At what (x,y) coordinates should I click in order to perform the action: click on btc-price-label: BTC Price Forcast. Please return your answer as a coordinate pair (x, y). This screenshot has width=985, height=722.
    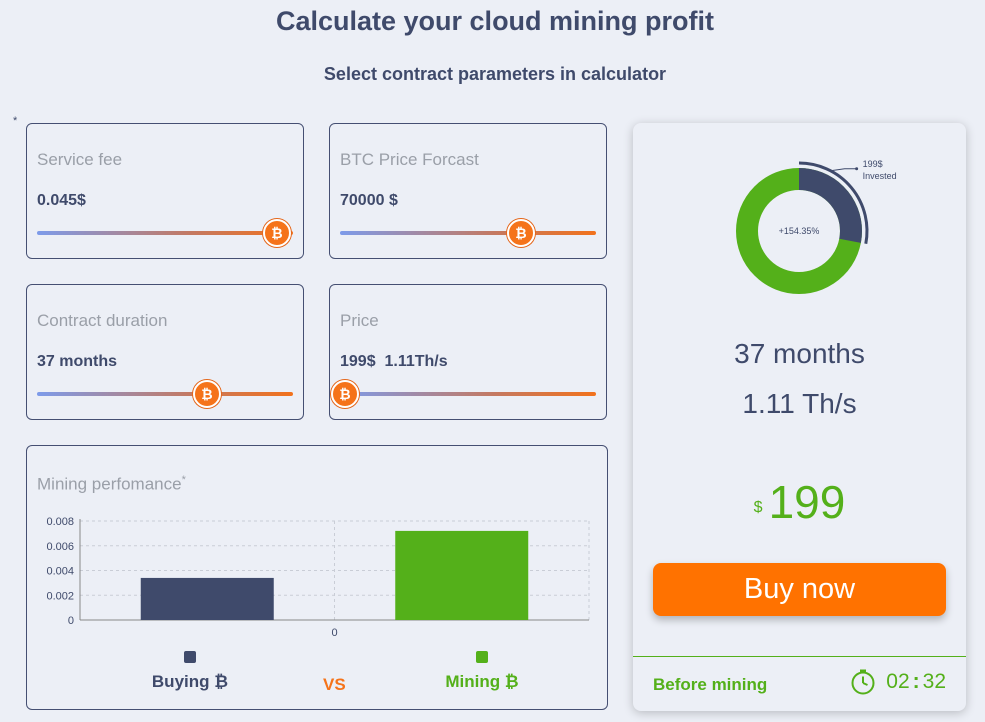
    Looking at the image, I should click on (409, 159).